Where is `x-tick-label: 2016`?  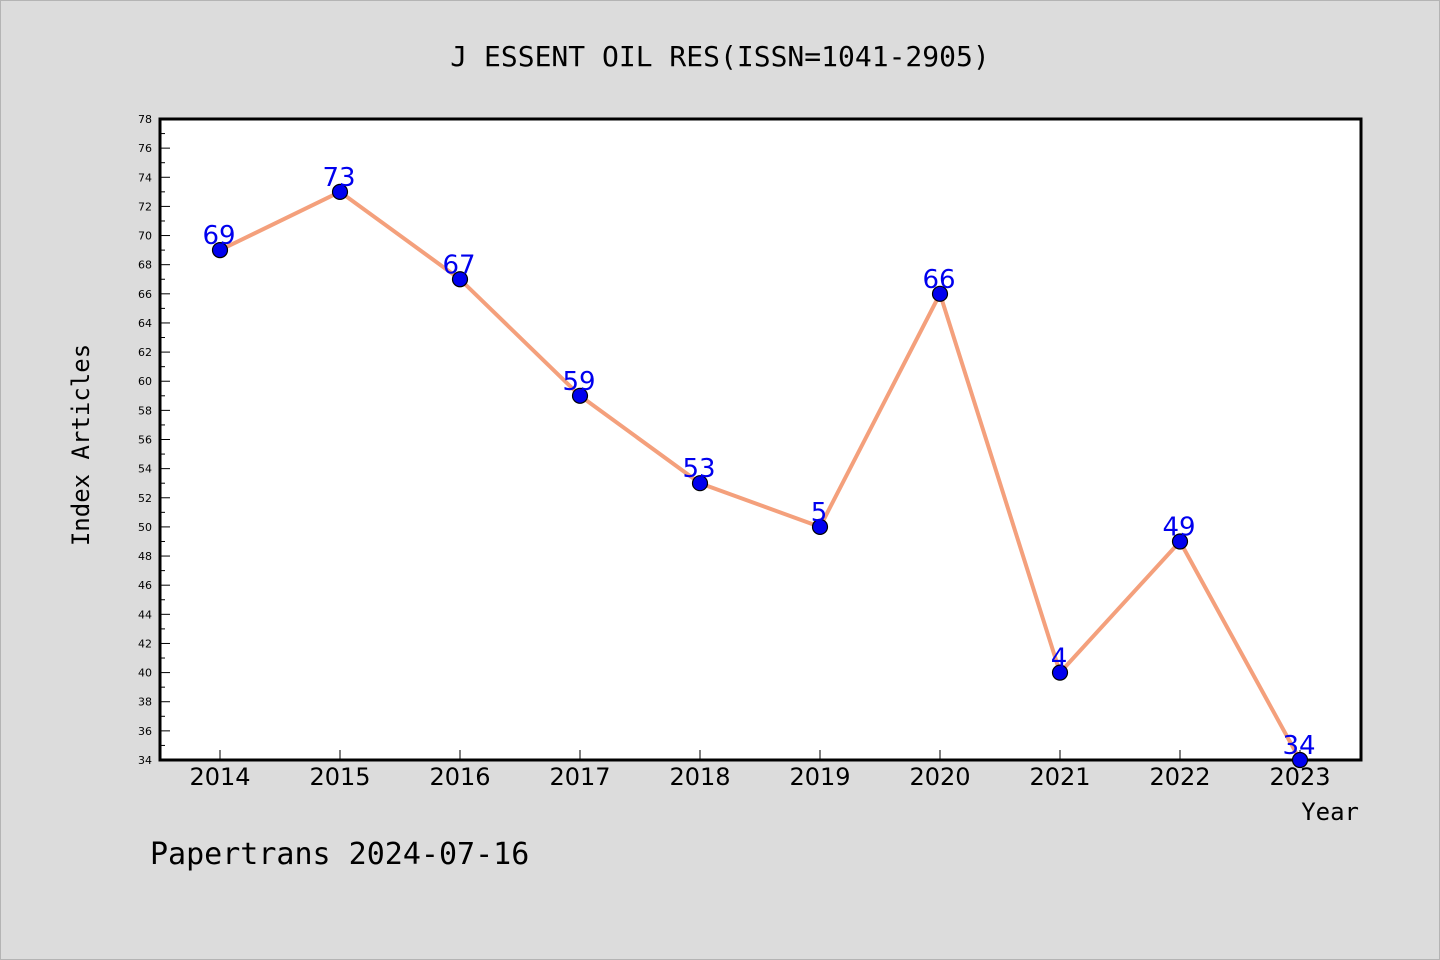
x-tick-label: 2016 is located at coordinates (459, 777).